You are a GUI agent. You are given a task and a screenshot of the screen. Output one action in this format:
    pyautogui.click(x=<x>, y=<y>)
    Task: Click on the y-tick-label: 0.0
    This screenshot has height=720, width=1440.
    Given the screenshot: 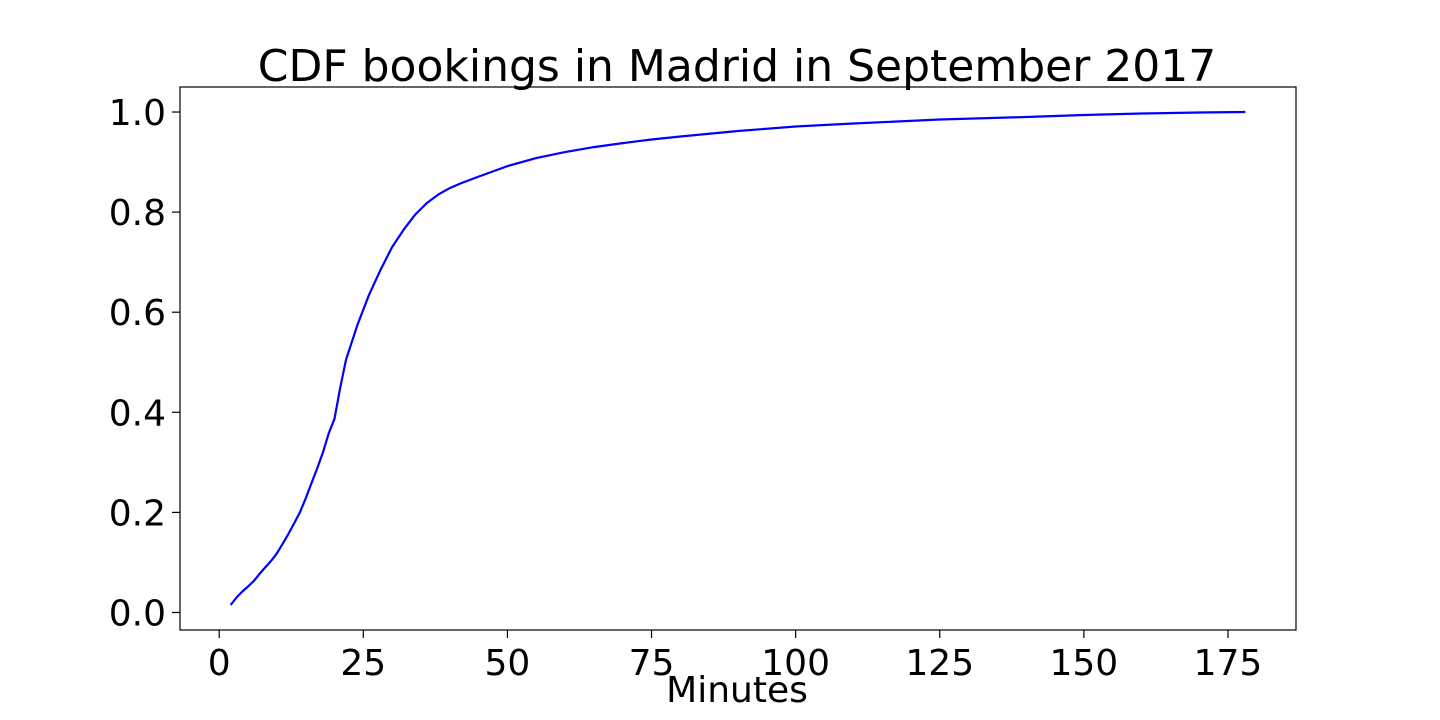 What is the action you would take?
    pyautogui.click(x=137, y=613)
    